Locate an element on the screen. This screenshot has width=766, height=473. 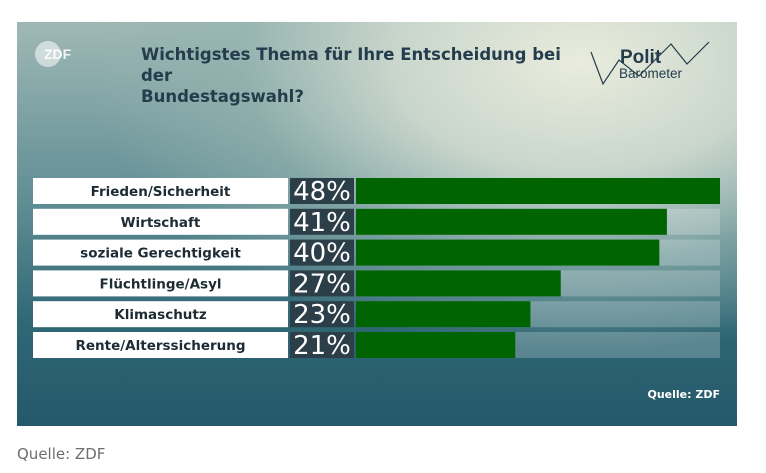
chart-title-line-2: Bundestagswahl? is located at coordinates (222, 96).